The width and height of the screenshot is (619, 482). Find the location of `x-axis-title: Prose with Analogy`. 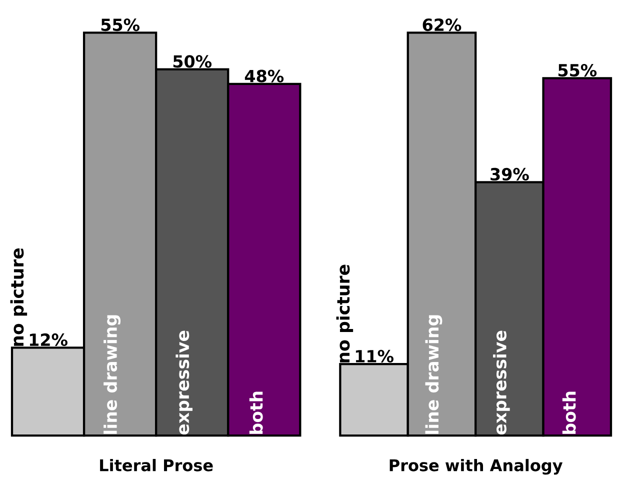

x-axis-title: Prose with Analogy is located at coordinates (476, 466).